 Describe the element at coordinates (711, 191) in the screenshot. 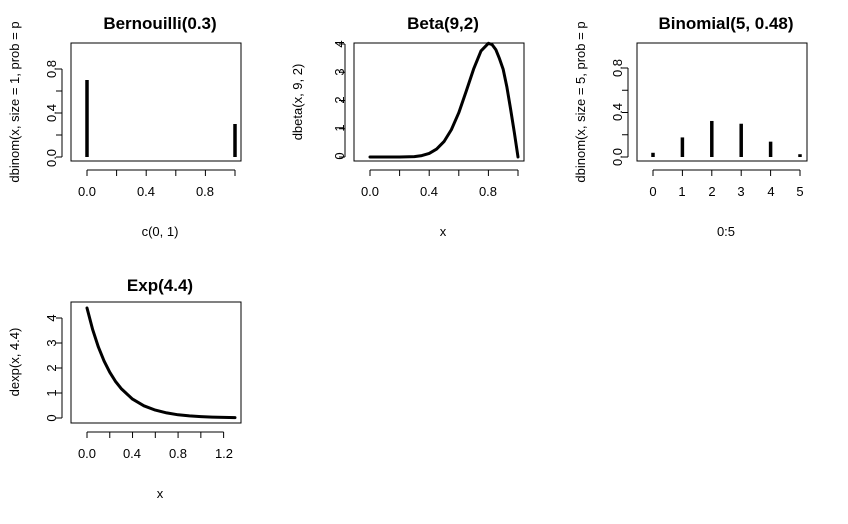

I see `x-tick-label: 2` at that location.